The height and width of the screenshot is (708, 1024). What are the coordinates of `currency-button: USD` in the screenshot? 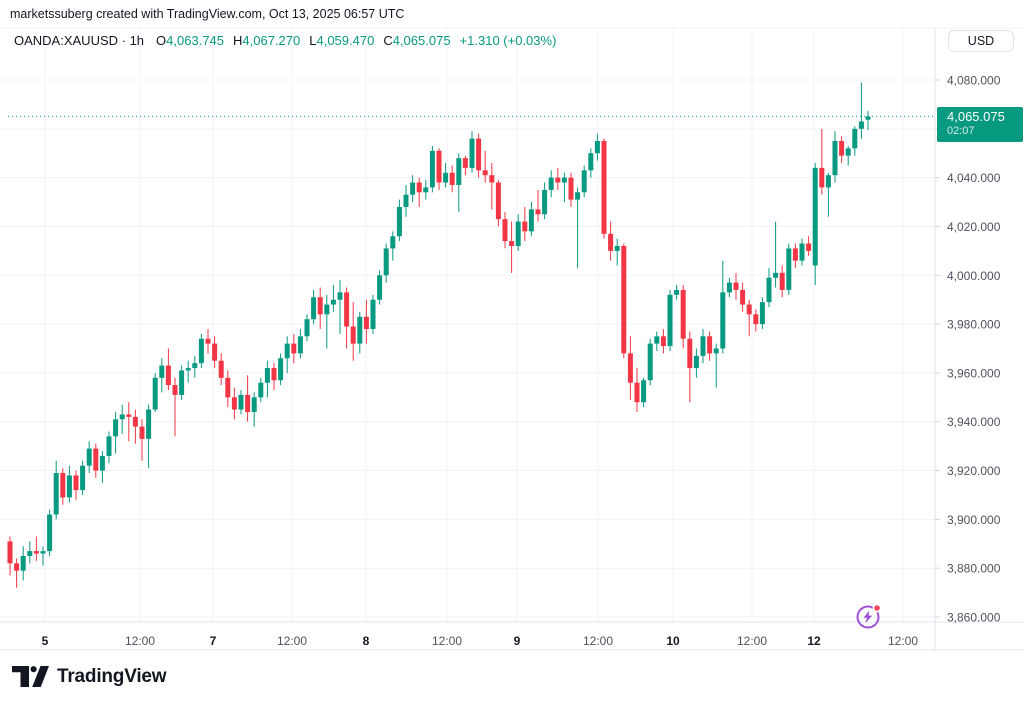 It's located at (981, 41).